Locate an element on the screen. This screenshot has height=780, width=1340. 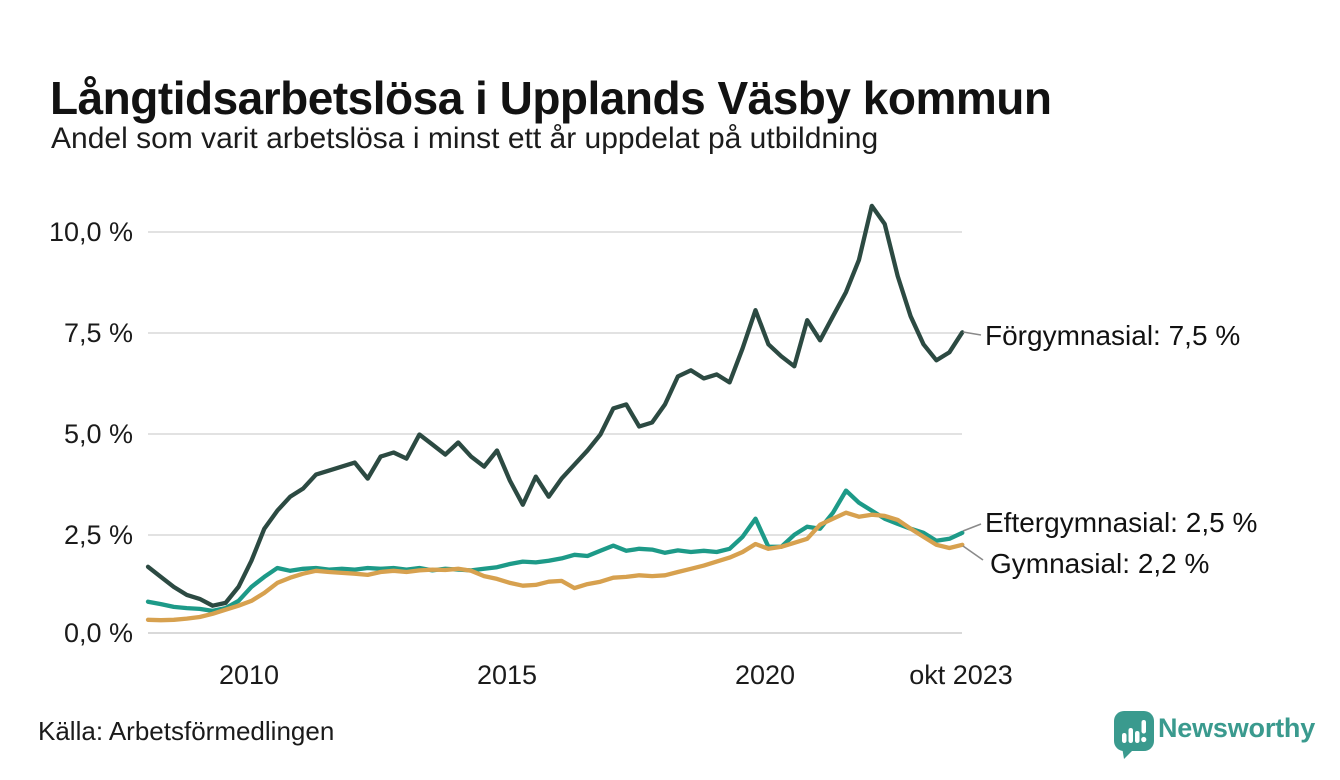
x-axis-tick-label: okt 2023 is located at coordinates (961, 675).